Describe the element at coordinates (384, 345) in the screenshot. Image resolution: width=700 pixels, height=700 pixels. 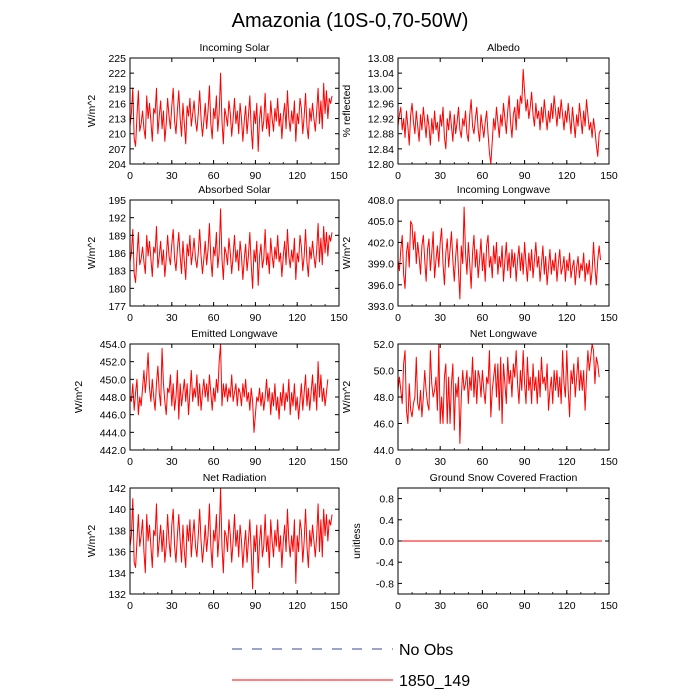
I see `y-tick-label: 52.0` at that location.